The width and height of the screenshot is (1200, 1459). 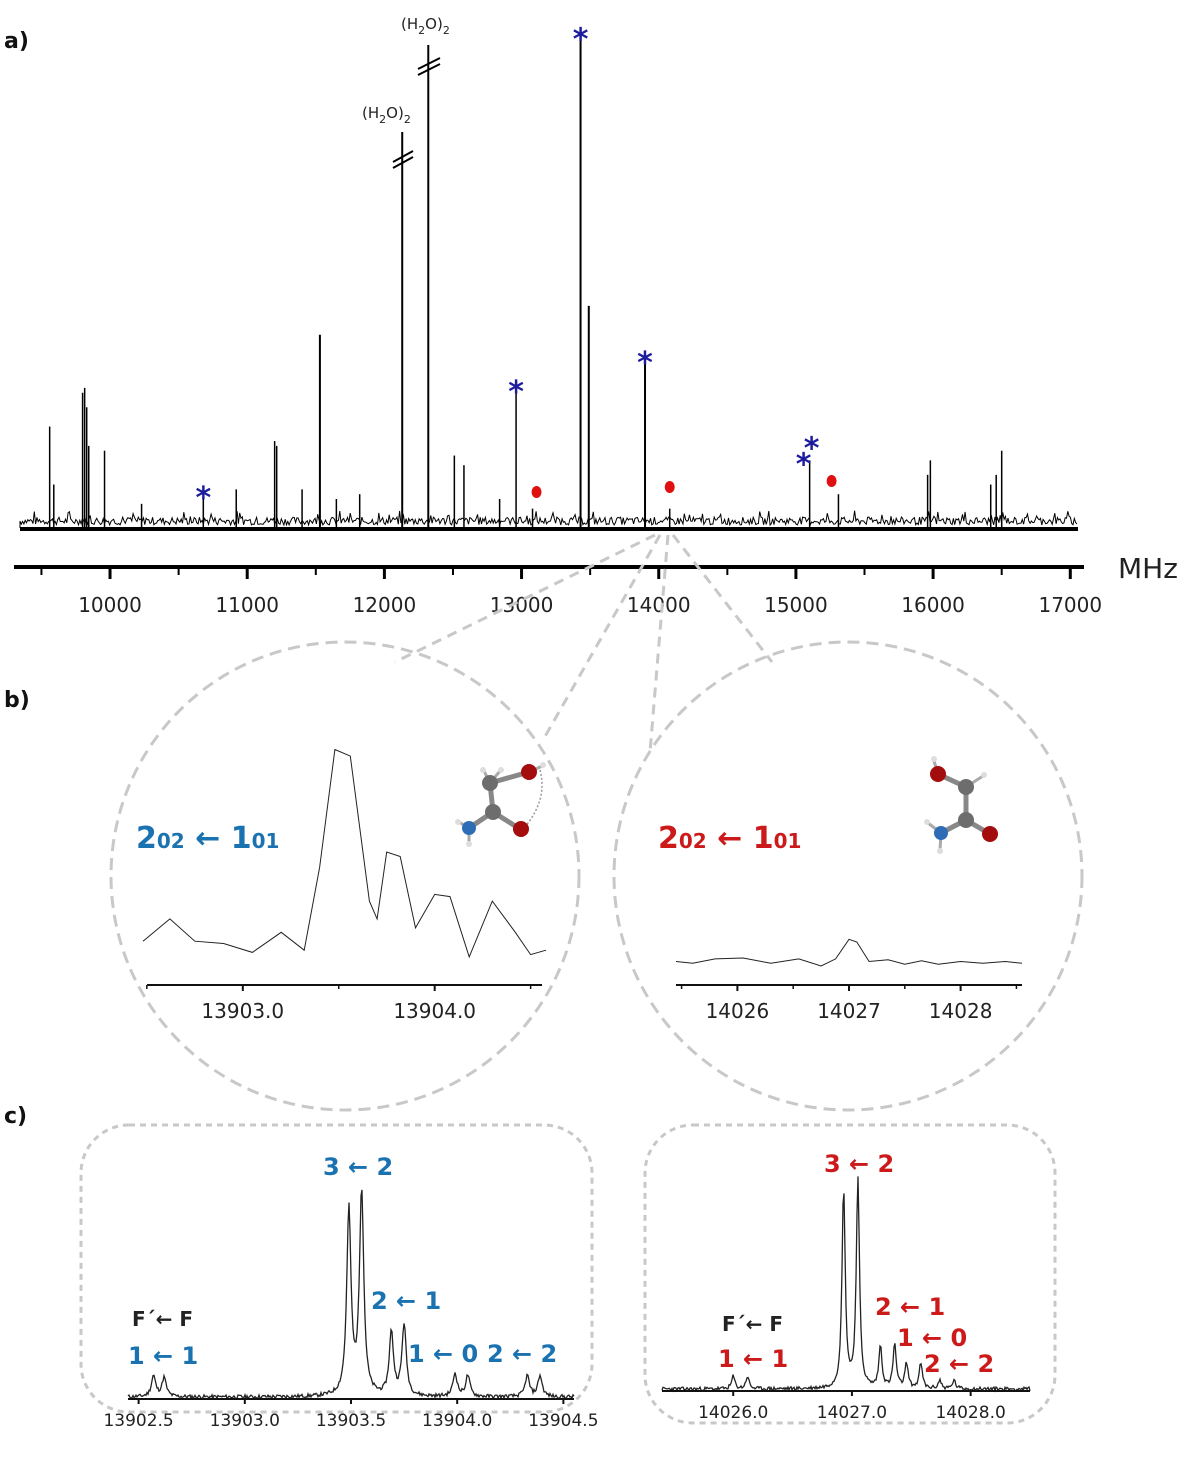 What do you see at coordinates (425, 26) in the screenshot?
I see `annotation-water-dimer-2: (H2O)2` at bounding box center [425, 26].